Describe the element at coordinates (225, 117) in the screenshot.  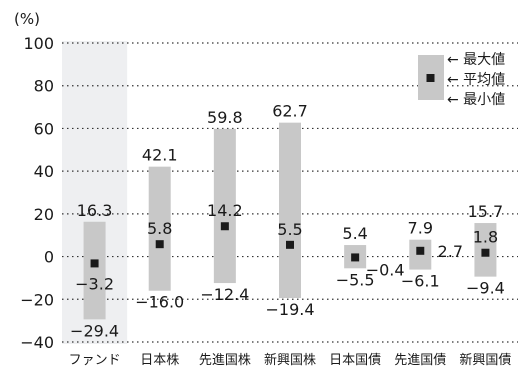
I see `max-value-label: 59.8` at that location.